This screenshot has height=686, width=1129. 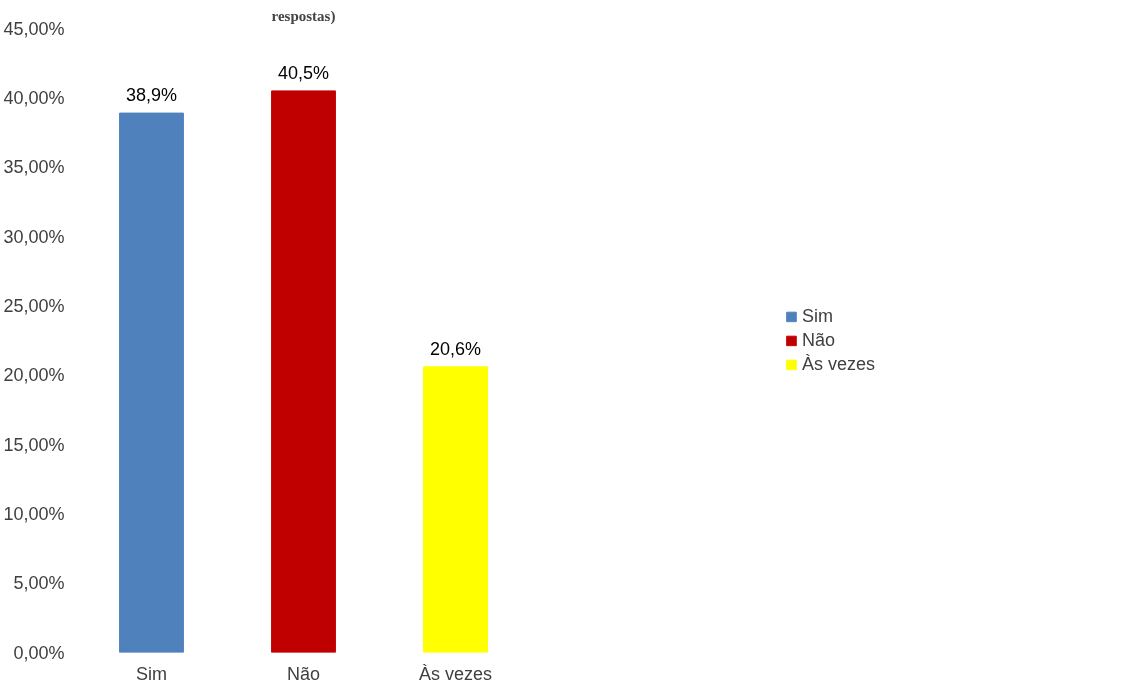 I want to click on y-tick-label: 0,00%, so click(x=39, y=652).